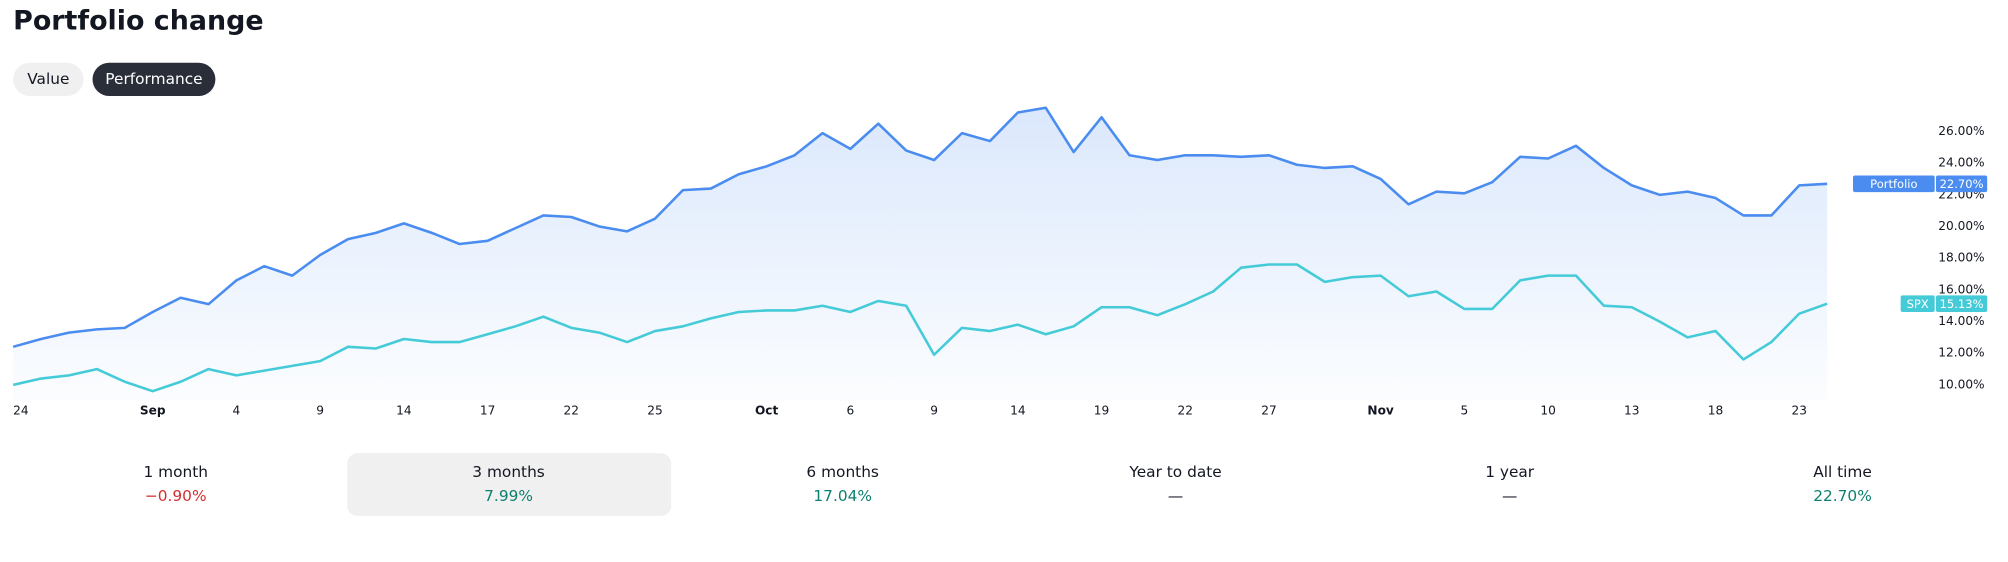  Describe the element at coordinates (1631, 410) in the screenshot. I see `x-tick-label: 13` at that location.